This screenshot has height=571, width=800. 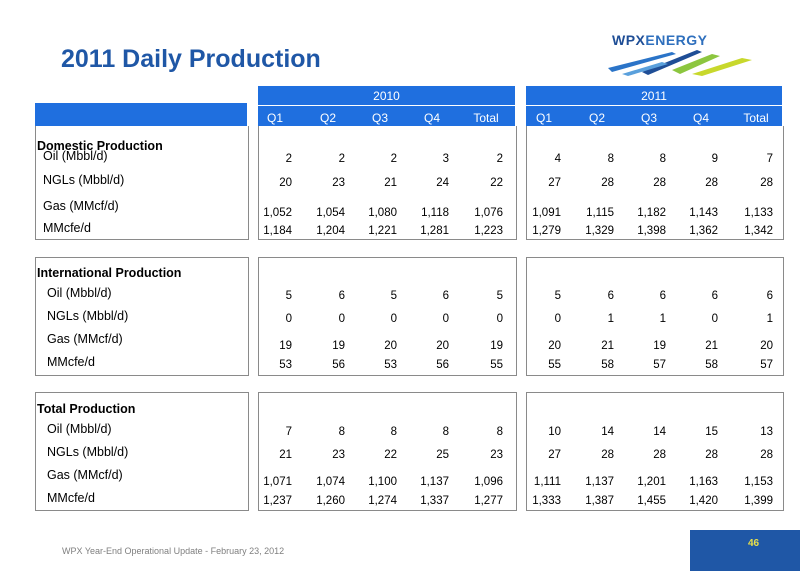 I want to click on quarter-header-2010-1: Q1, so click(x=274, y=118).